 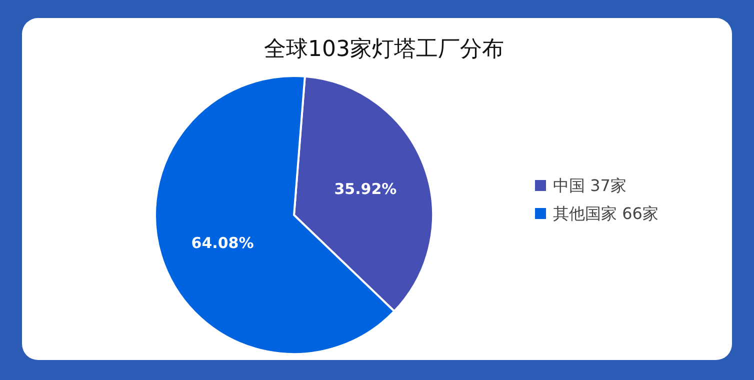 What do you see at coordinates (365, 189) in the screenshot?
I see `data-label: 35.92%` at bounding box center [365, 189].